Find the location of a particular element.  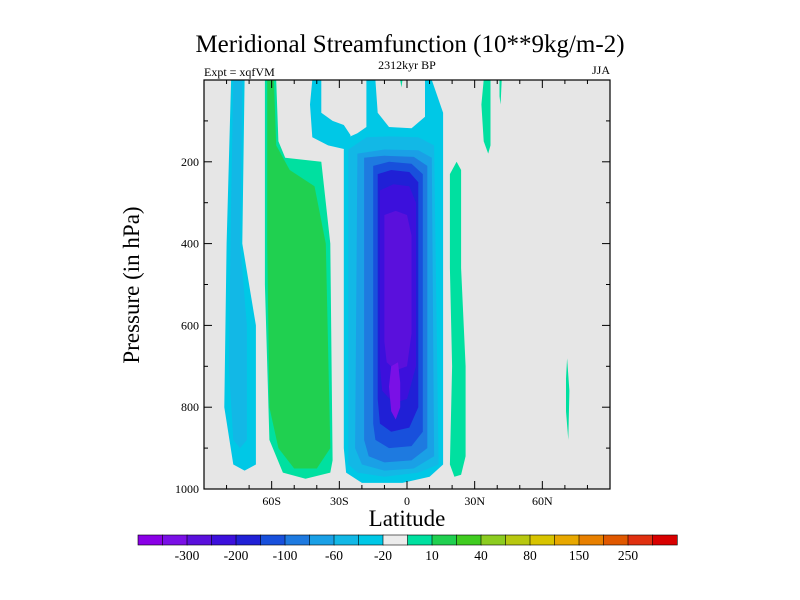

colorbar-label: 40 is located at coordinates (481, 555).